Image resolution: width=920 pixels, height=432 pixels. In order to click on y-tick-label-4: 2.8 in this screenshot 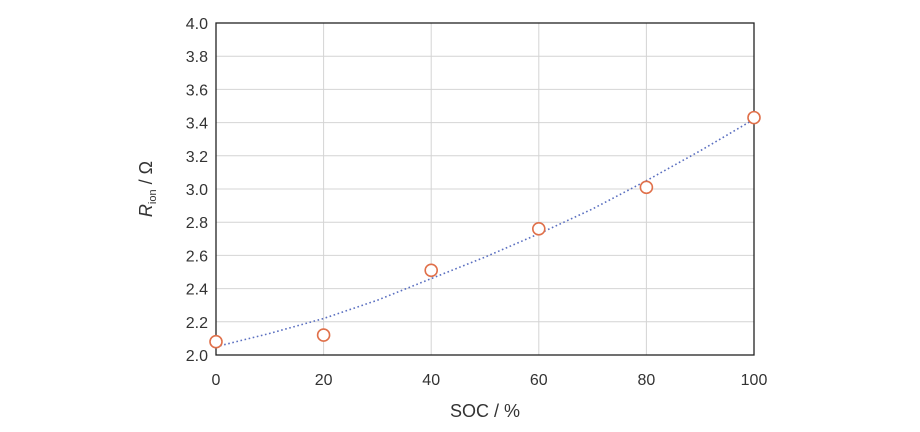, I will do `click(197, 223)`.